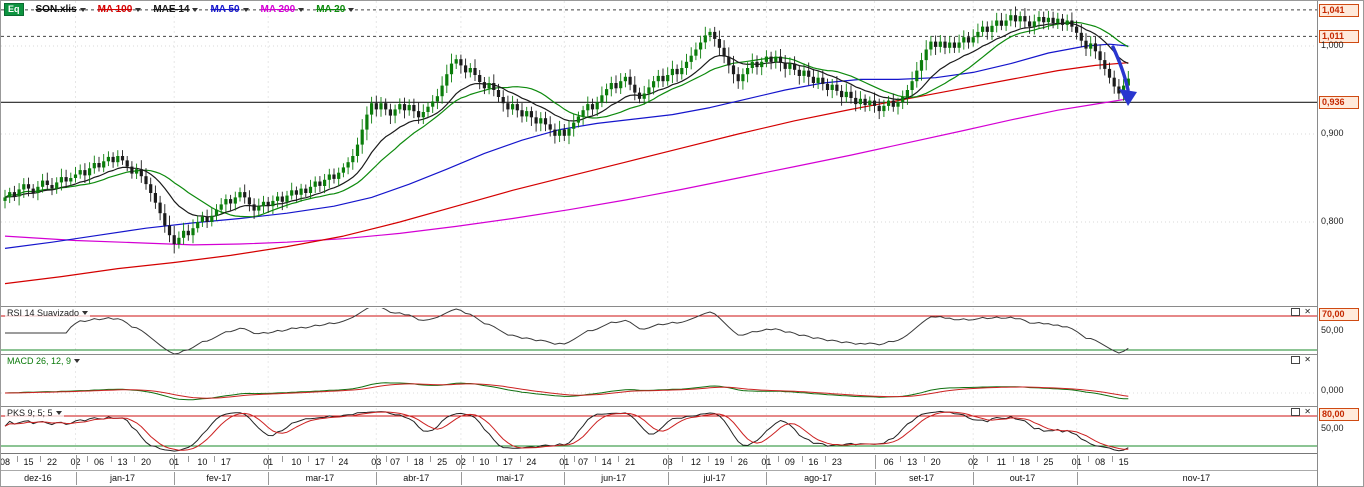 This screenshot has height=487, width=1364. I want to click on day-label: 12, so click(695, 462).